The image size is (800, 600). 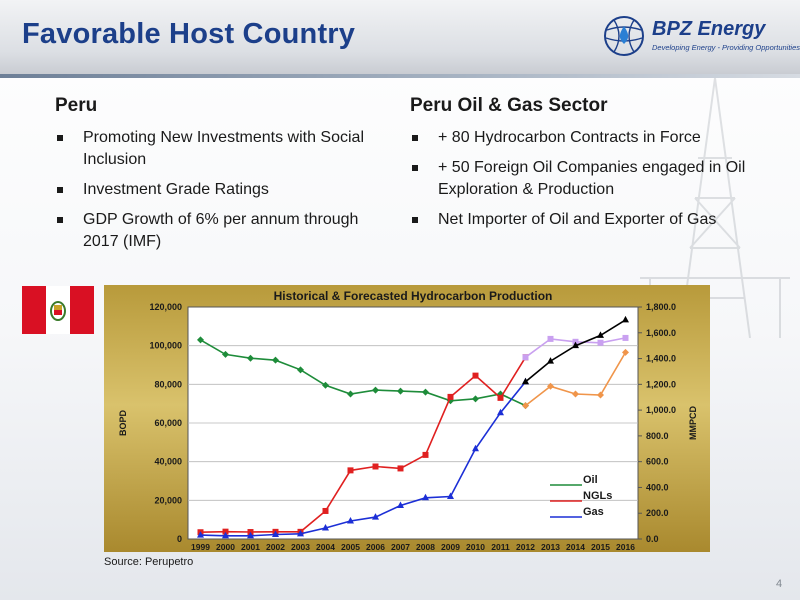 What do you see at coordinates (400, 76) in the screenshot?
I see `header-rule` at bounding box center [400, 76].